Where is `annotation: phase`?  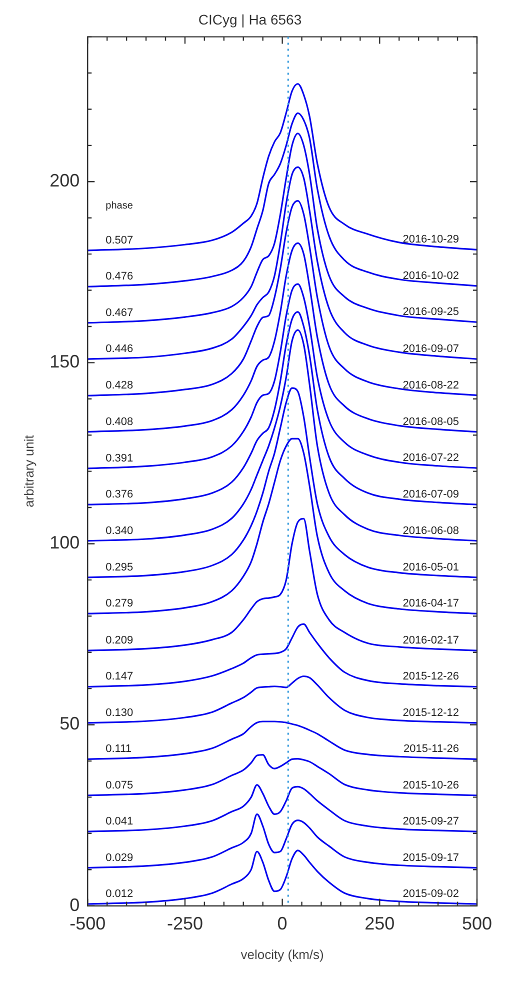
annotation: phase is located at coordinates (120, 206).